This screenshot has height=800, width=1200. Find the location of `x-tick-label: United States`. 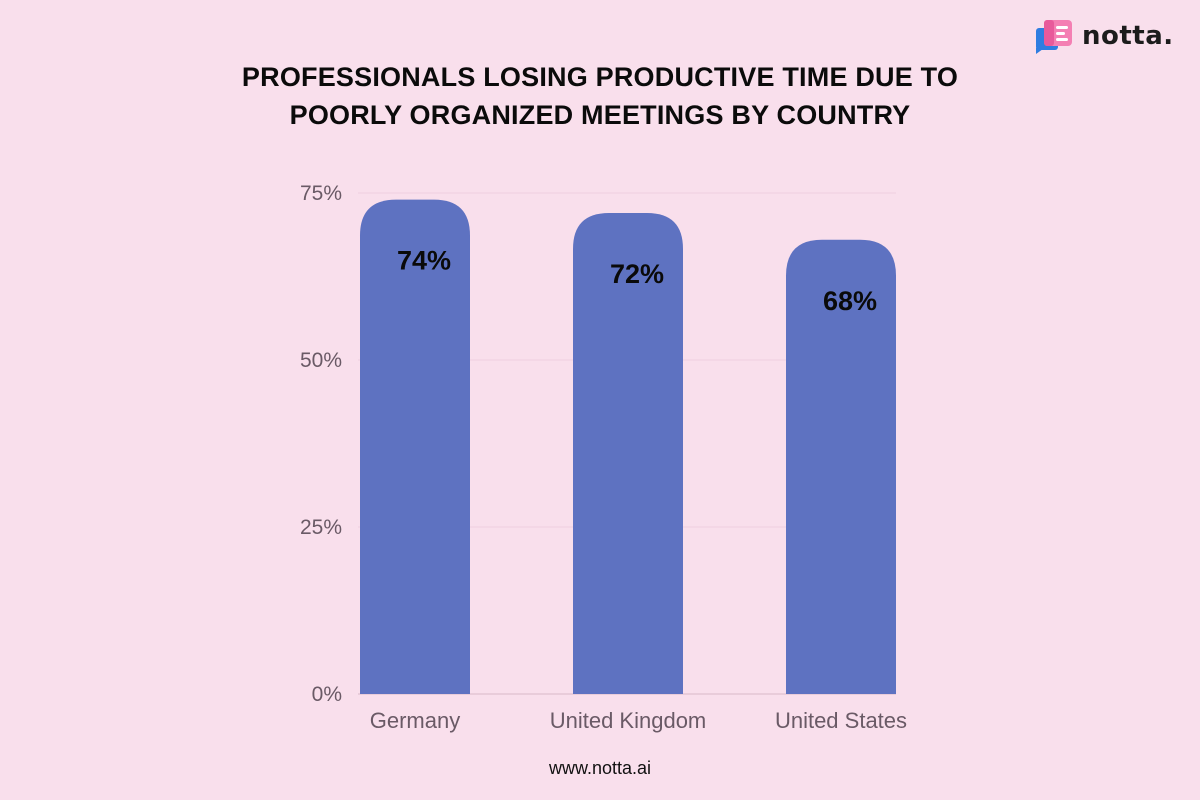

x-tick-label: United States is located at coordinates (841, 720).